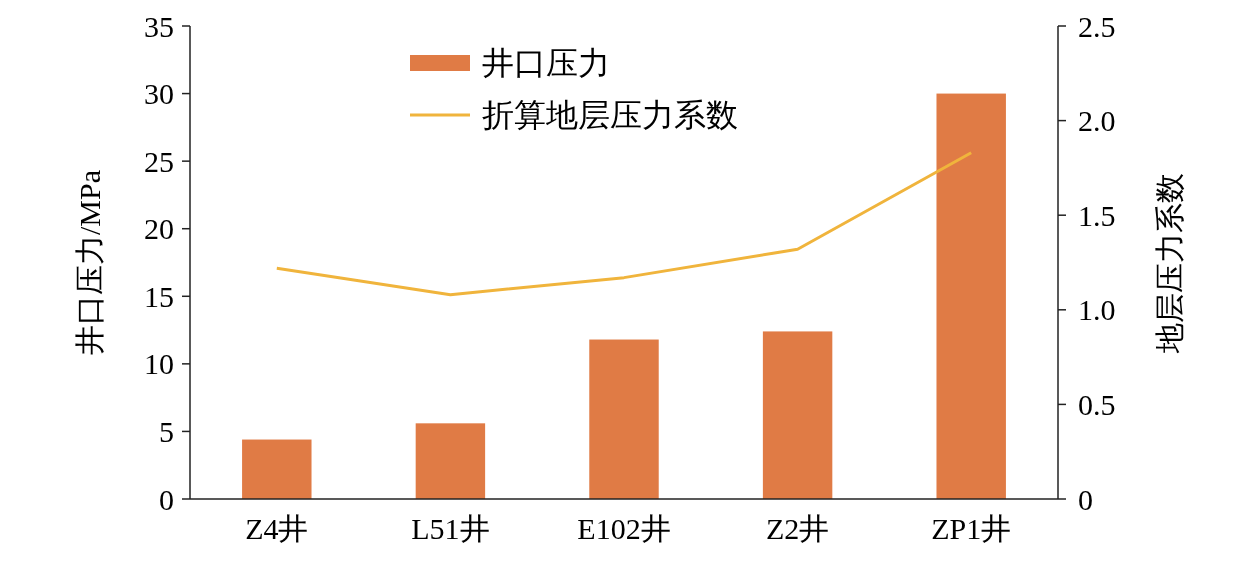 This screenshot has height=565, width=1260. Describe the element at coordinates (624, 528) in the screenshot. I see `x-tick-label: E102井` at that location.